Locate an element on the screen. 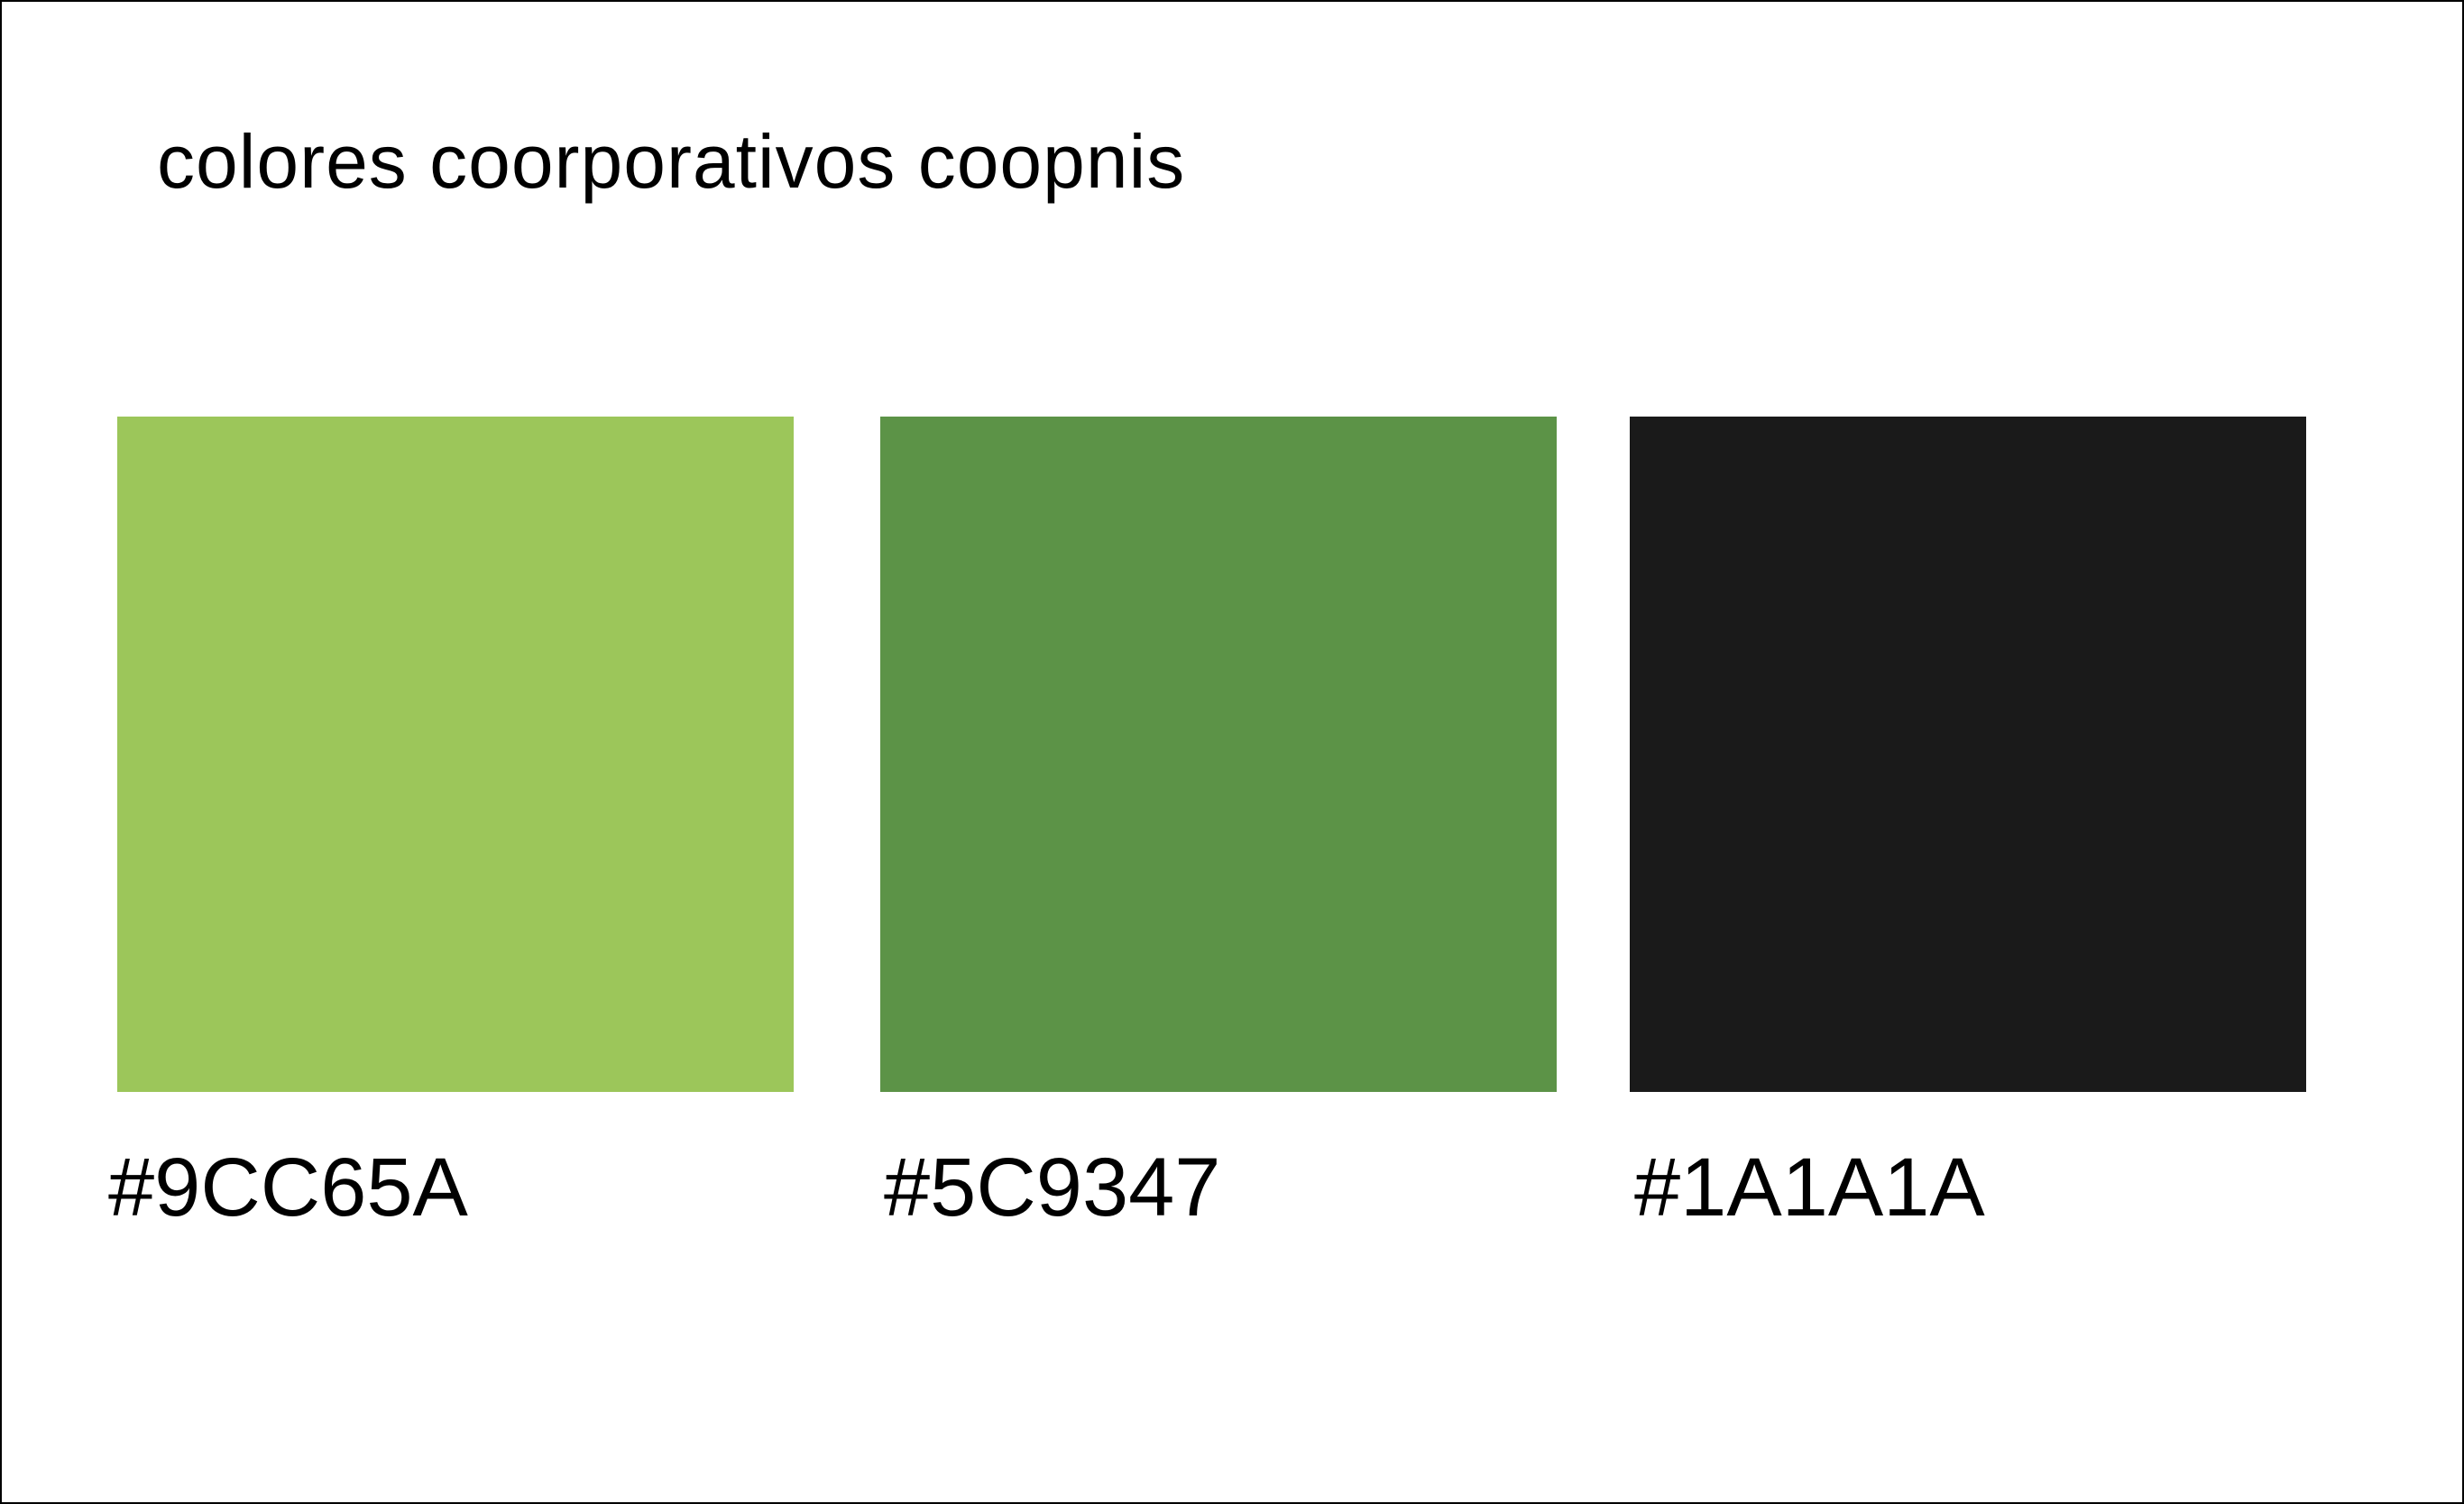 The height and width of the screenshot is (1504, 2464). color-swatch-light-green is located at coordinates (455, 754).